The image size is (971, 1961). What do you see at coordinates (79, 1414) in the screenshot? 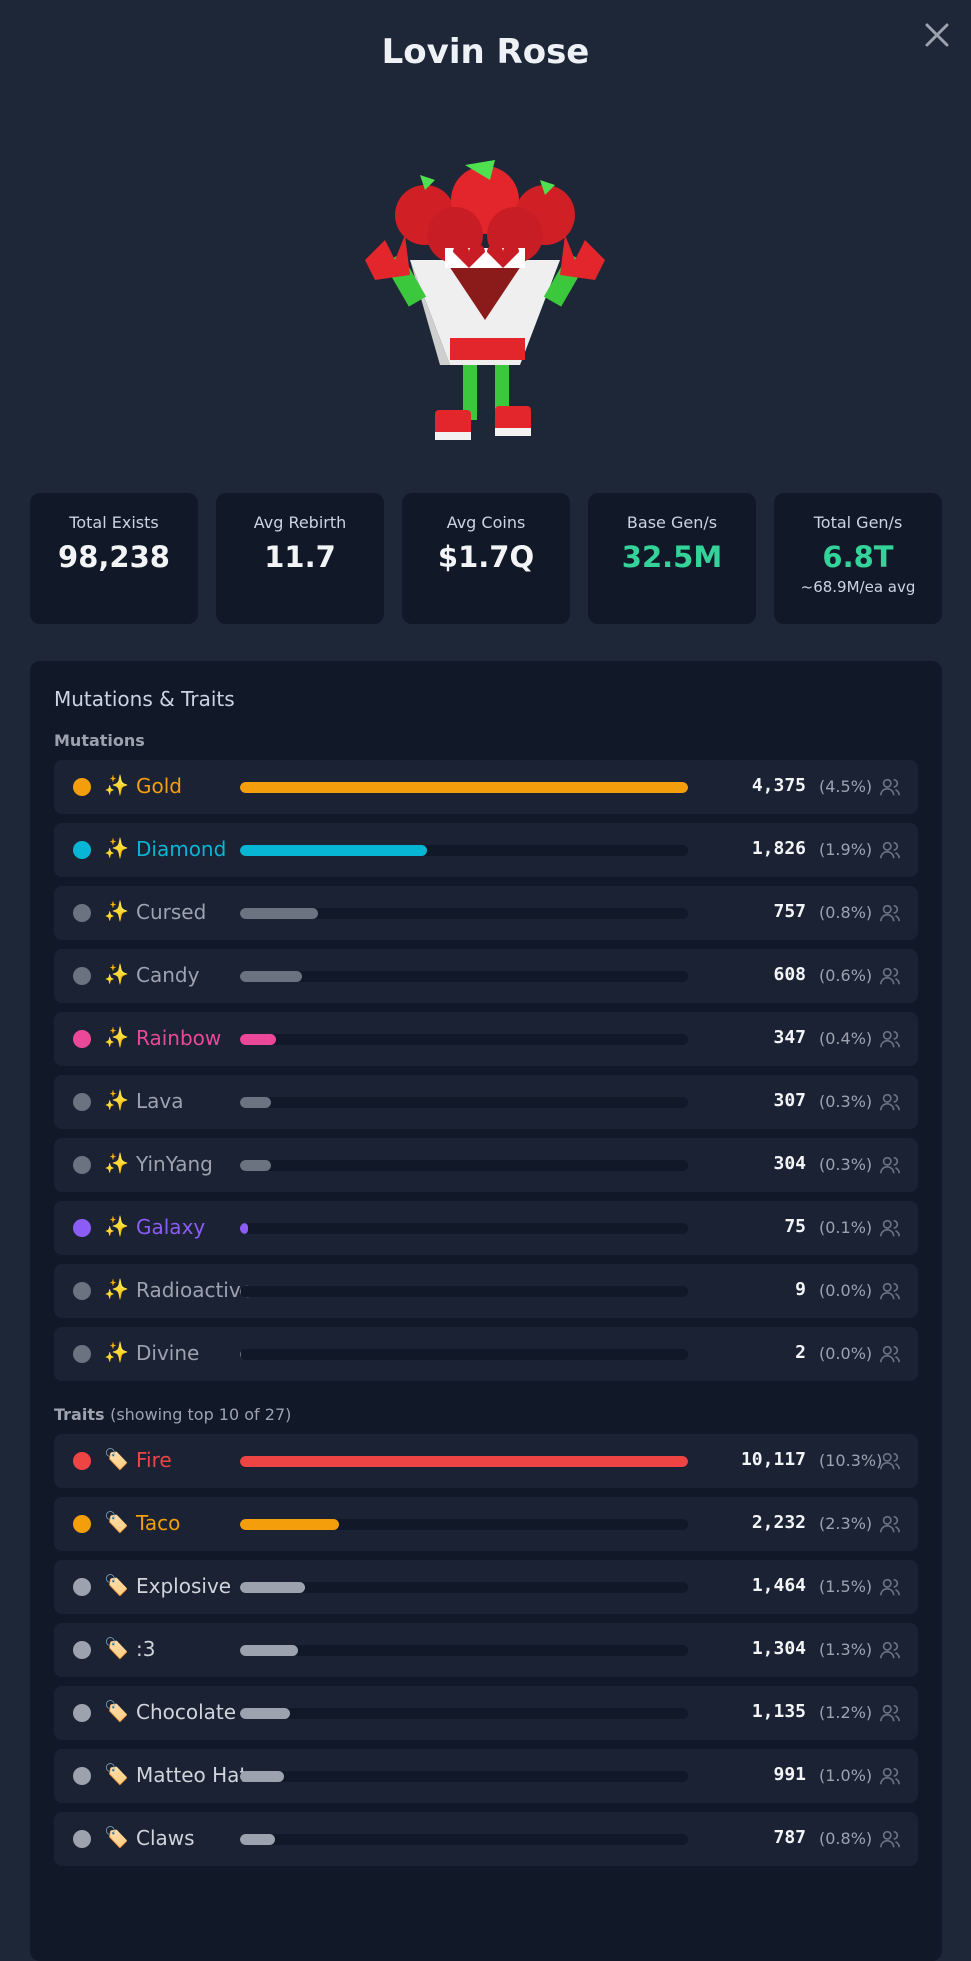
I see `section-name: Traits` at bounding box center [79, 1414].